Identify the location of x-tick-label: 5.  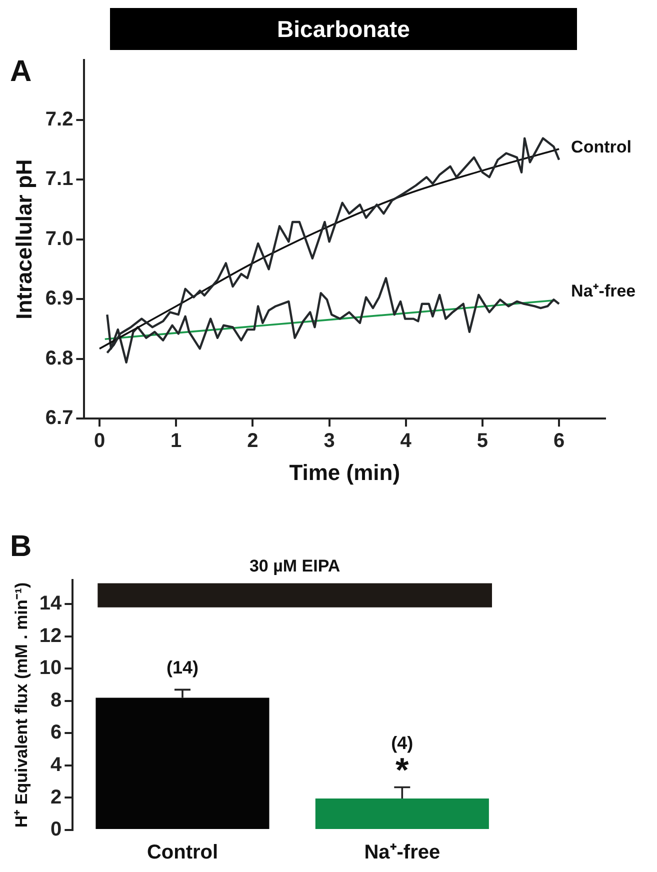
(482, 441).